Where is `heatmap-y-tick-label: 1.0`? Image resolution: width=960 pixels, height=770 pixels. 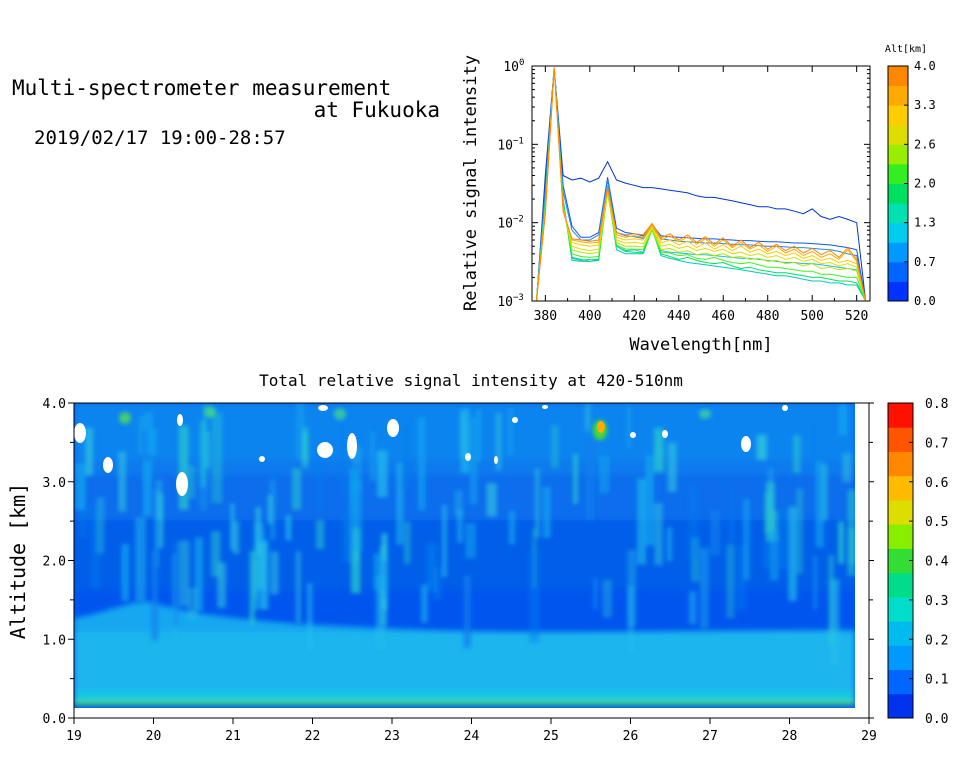 heatmap-y-tick-label: 1.0 is located at coordinates (54, 640).